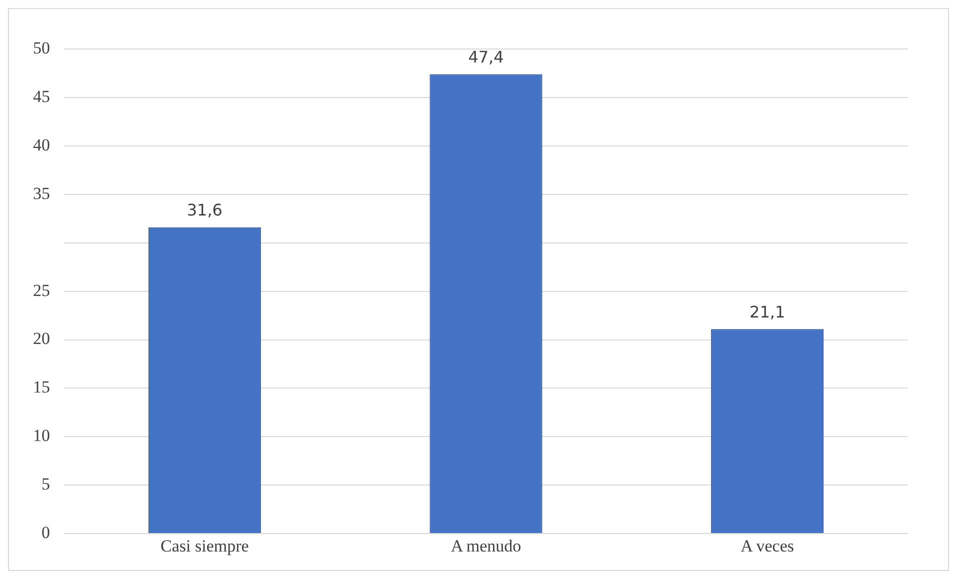 The image size is (959, 581). Describe the element at coordinates (41, 338) in the screenshot. I see `y-tick-label: 20` at that location.